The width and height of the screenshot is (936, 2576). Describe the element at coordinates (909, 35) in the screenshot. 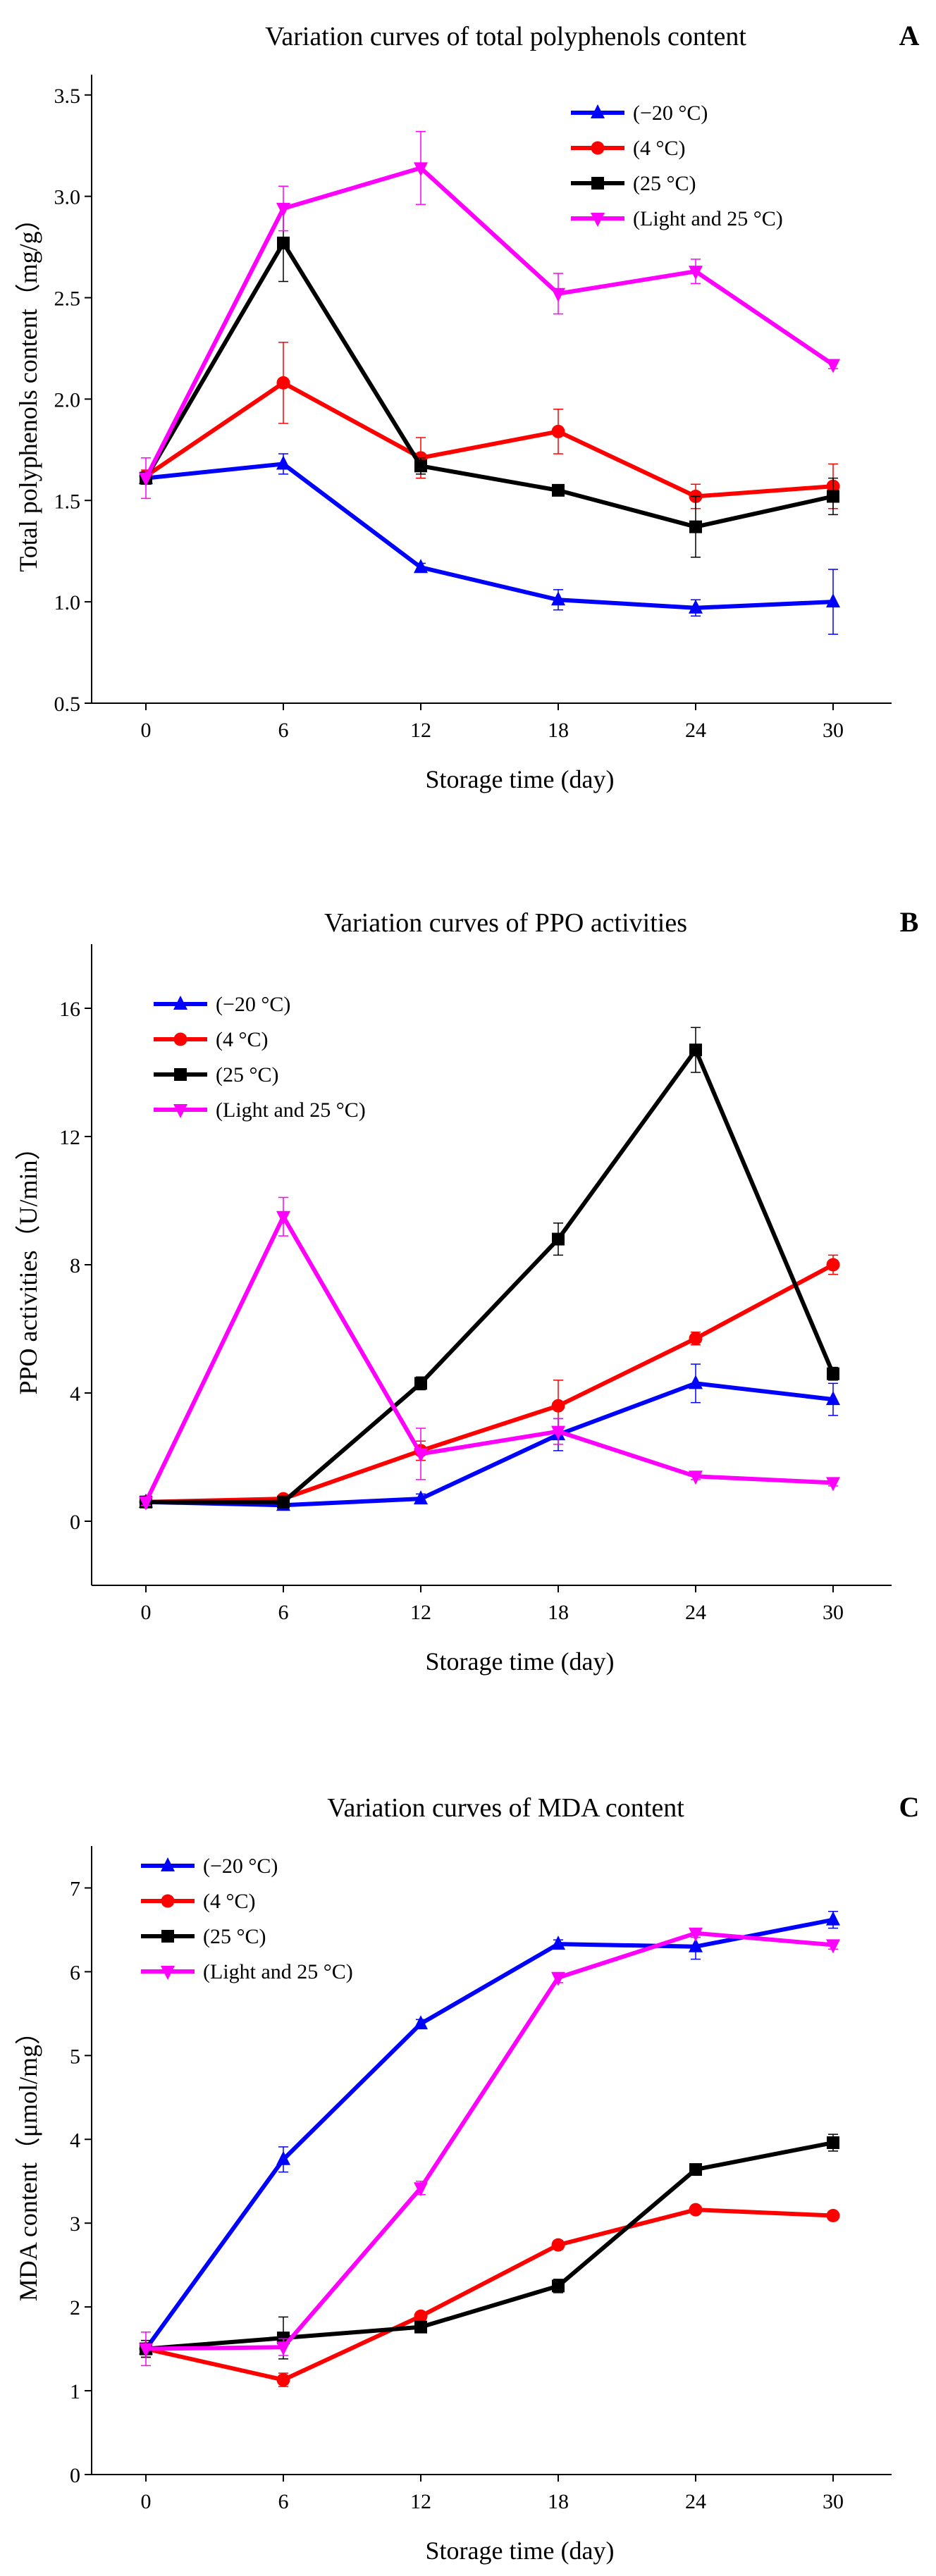

I see `panel-label: A` at that location.